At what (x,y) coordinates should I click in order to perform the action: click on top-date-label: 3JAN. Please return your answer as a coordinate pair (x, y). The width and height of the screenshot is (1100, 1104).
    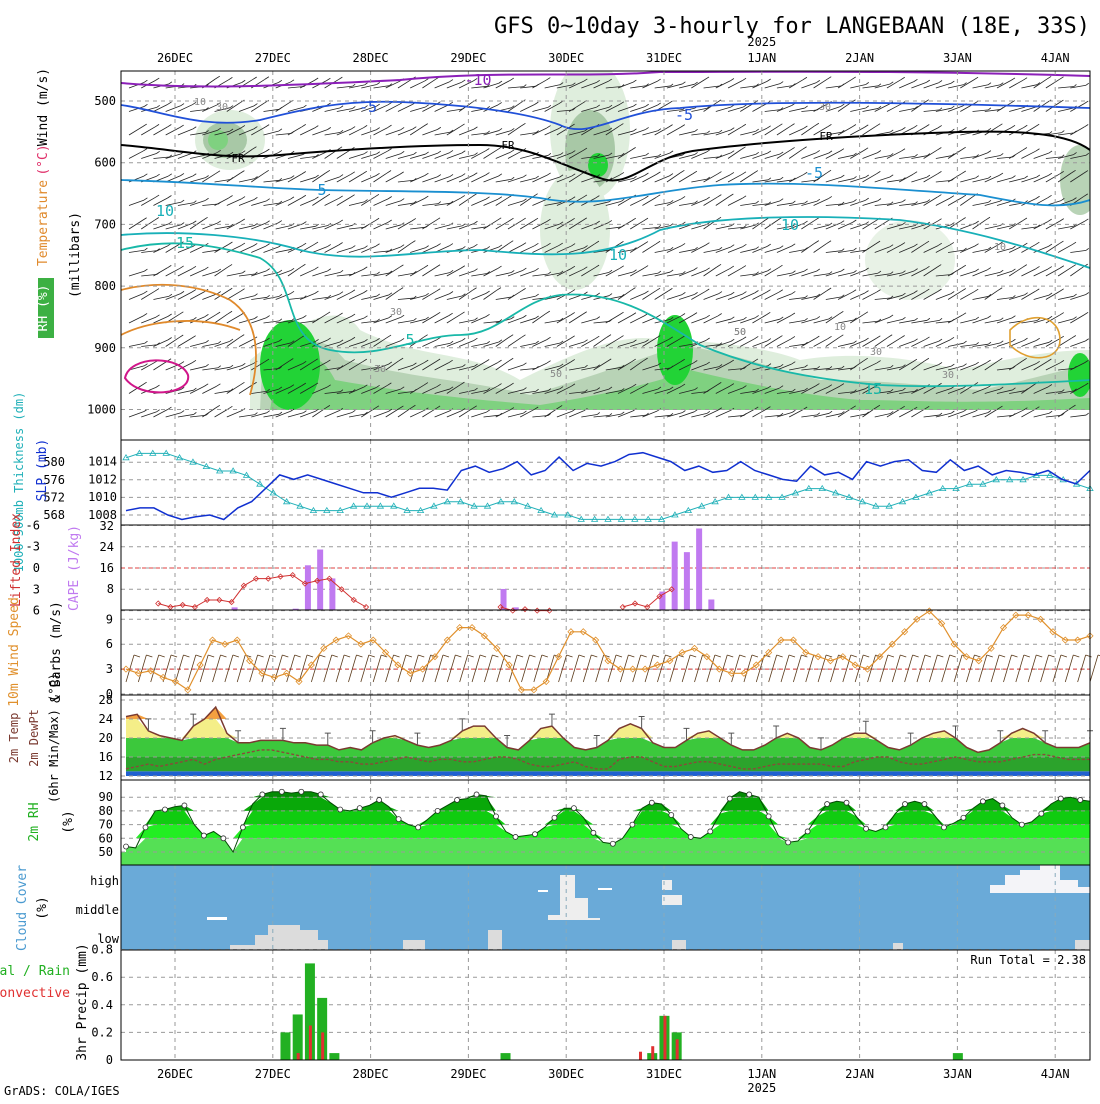
    Looking at the image, I should click on (957, 58).